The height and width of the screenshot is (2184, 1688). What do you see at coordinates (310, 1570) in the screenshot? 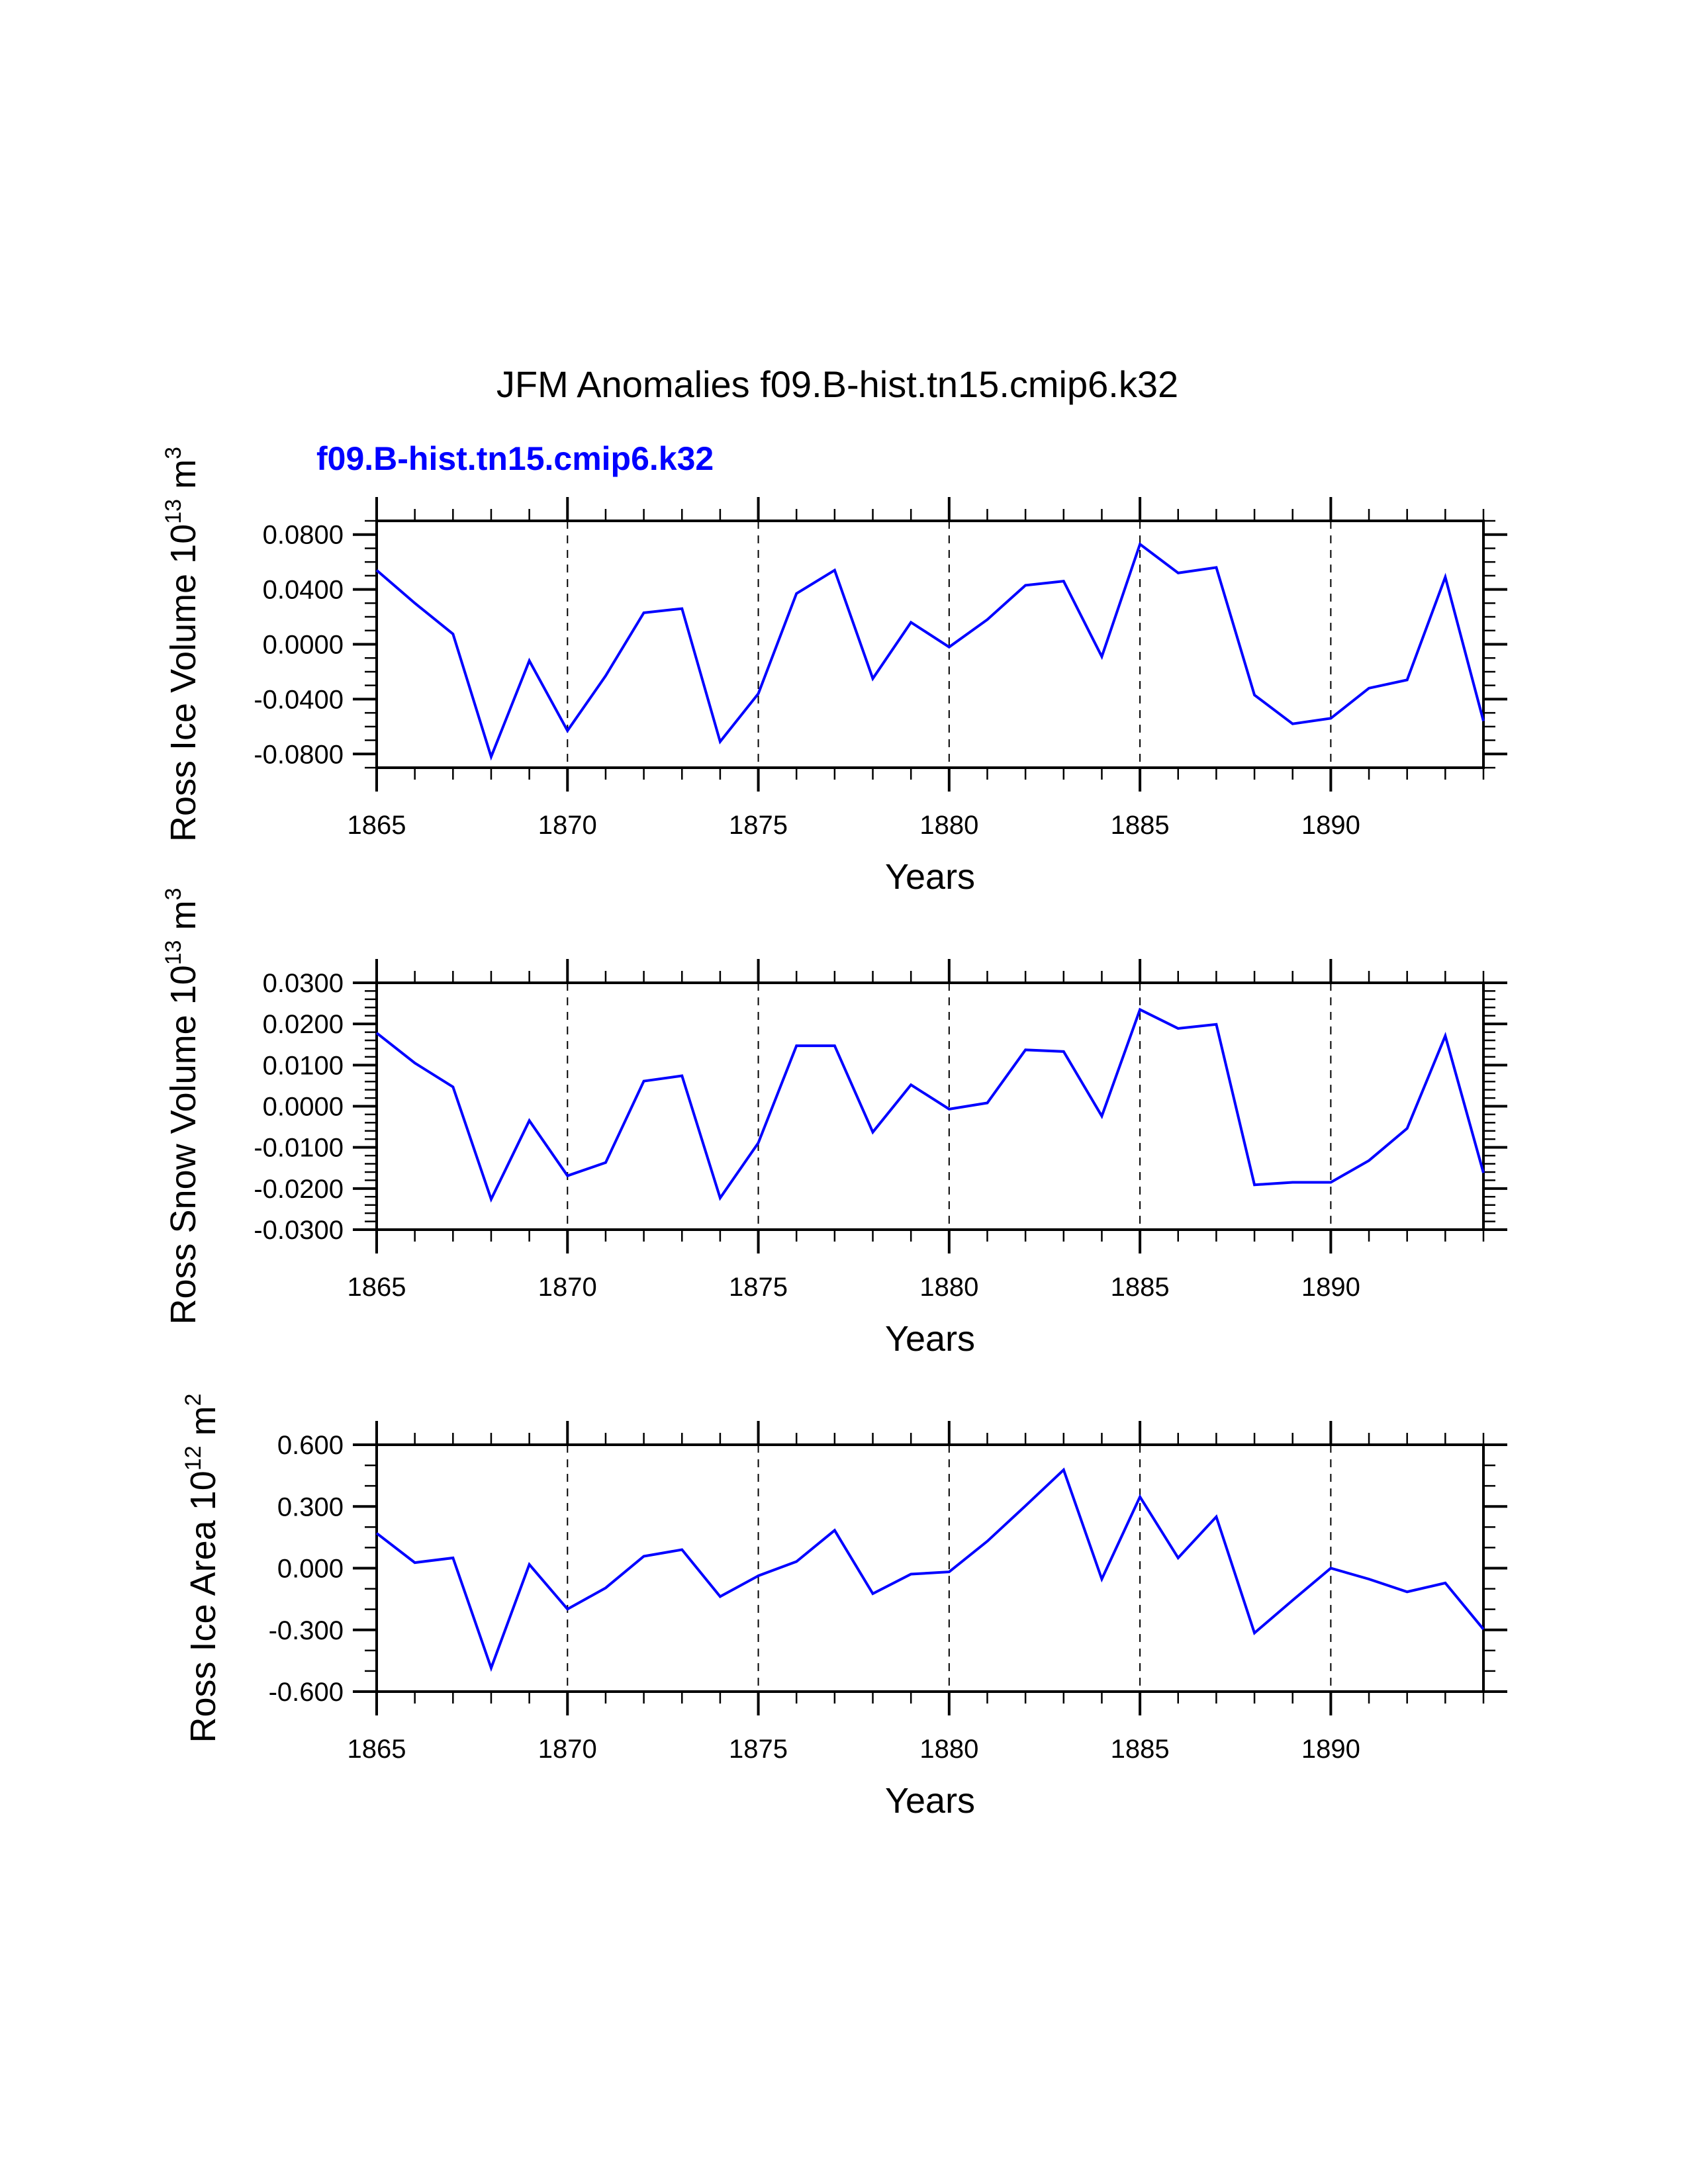
I see `y-tick-label: 0.000` at bounding box center [310, 1570].